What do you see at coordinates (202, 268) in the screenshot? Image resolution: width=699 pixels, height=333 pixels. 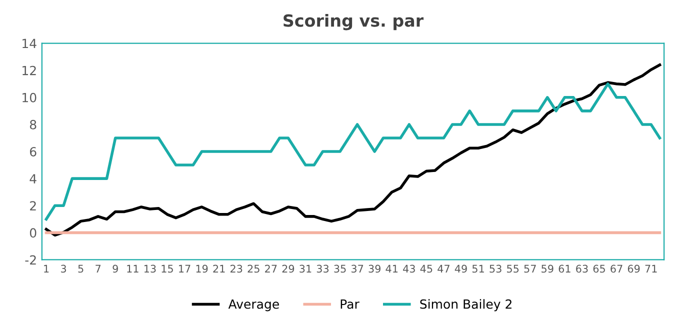 I see `x-tick-label: 19` at bounding box center [202, 268].